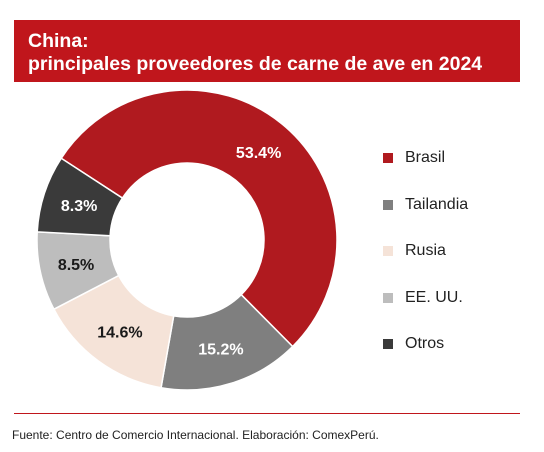 This screenshot has height=452, width=544. I want to click on legend-swatch-otros, so click(388, 344).